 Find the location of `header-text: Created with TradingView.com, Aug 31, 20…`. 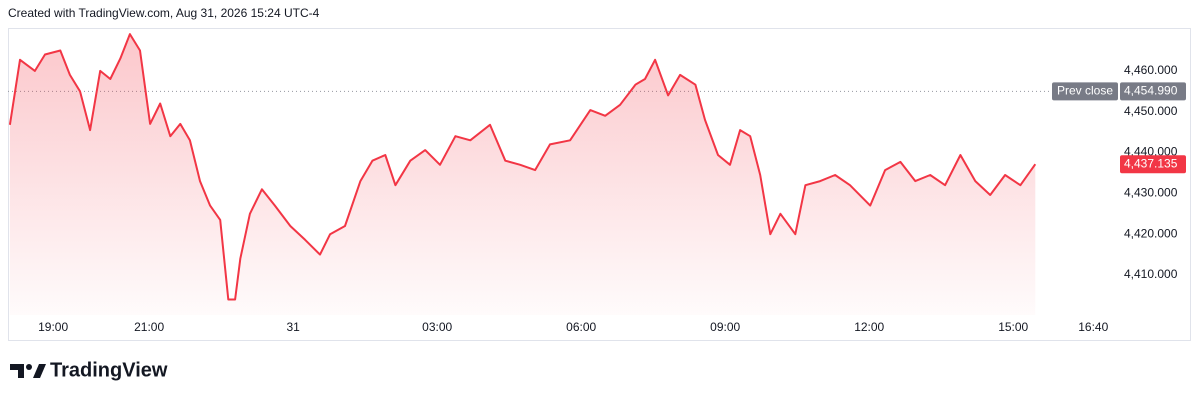

header-text: Created with TradingView.com, Aug 31, 20… is located at coordinates (164, 13).